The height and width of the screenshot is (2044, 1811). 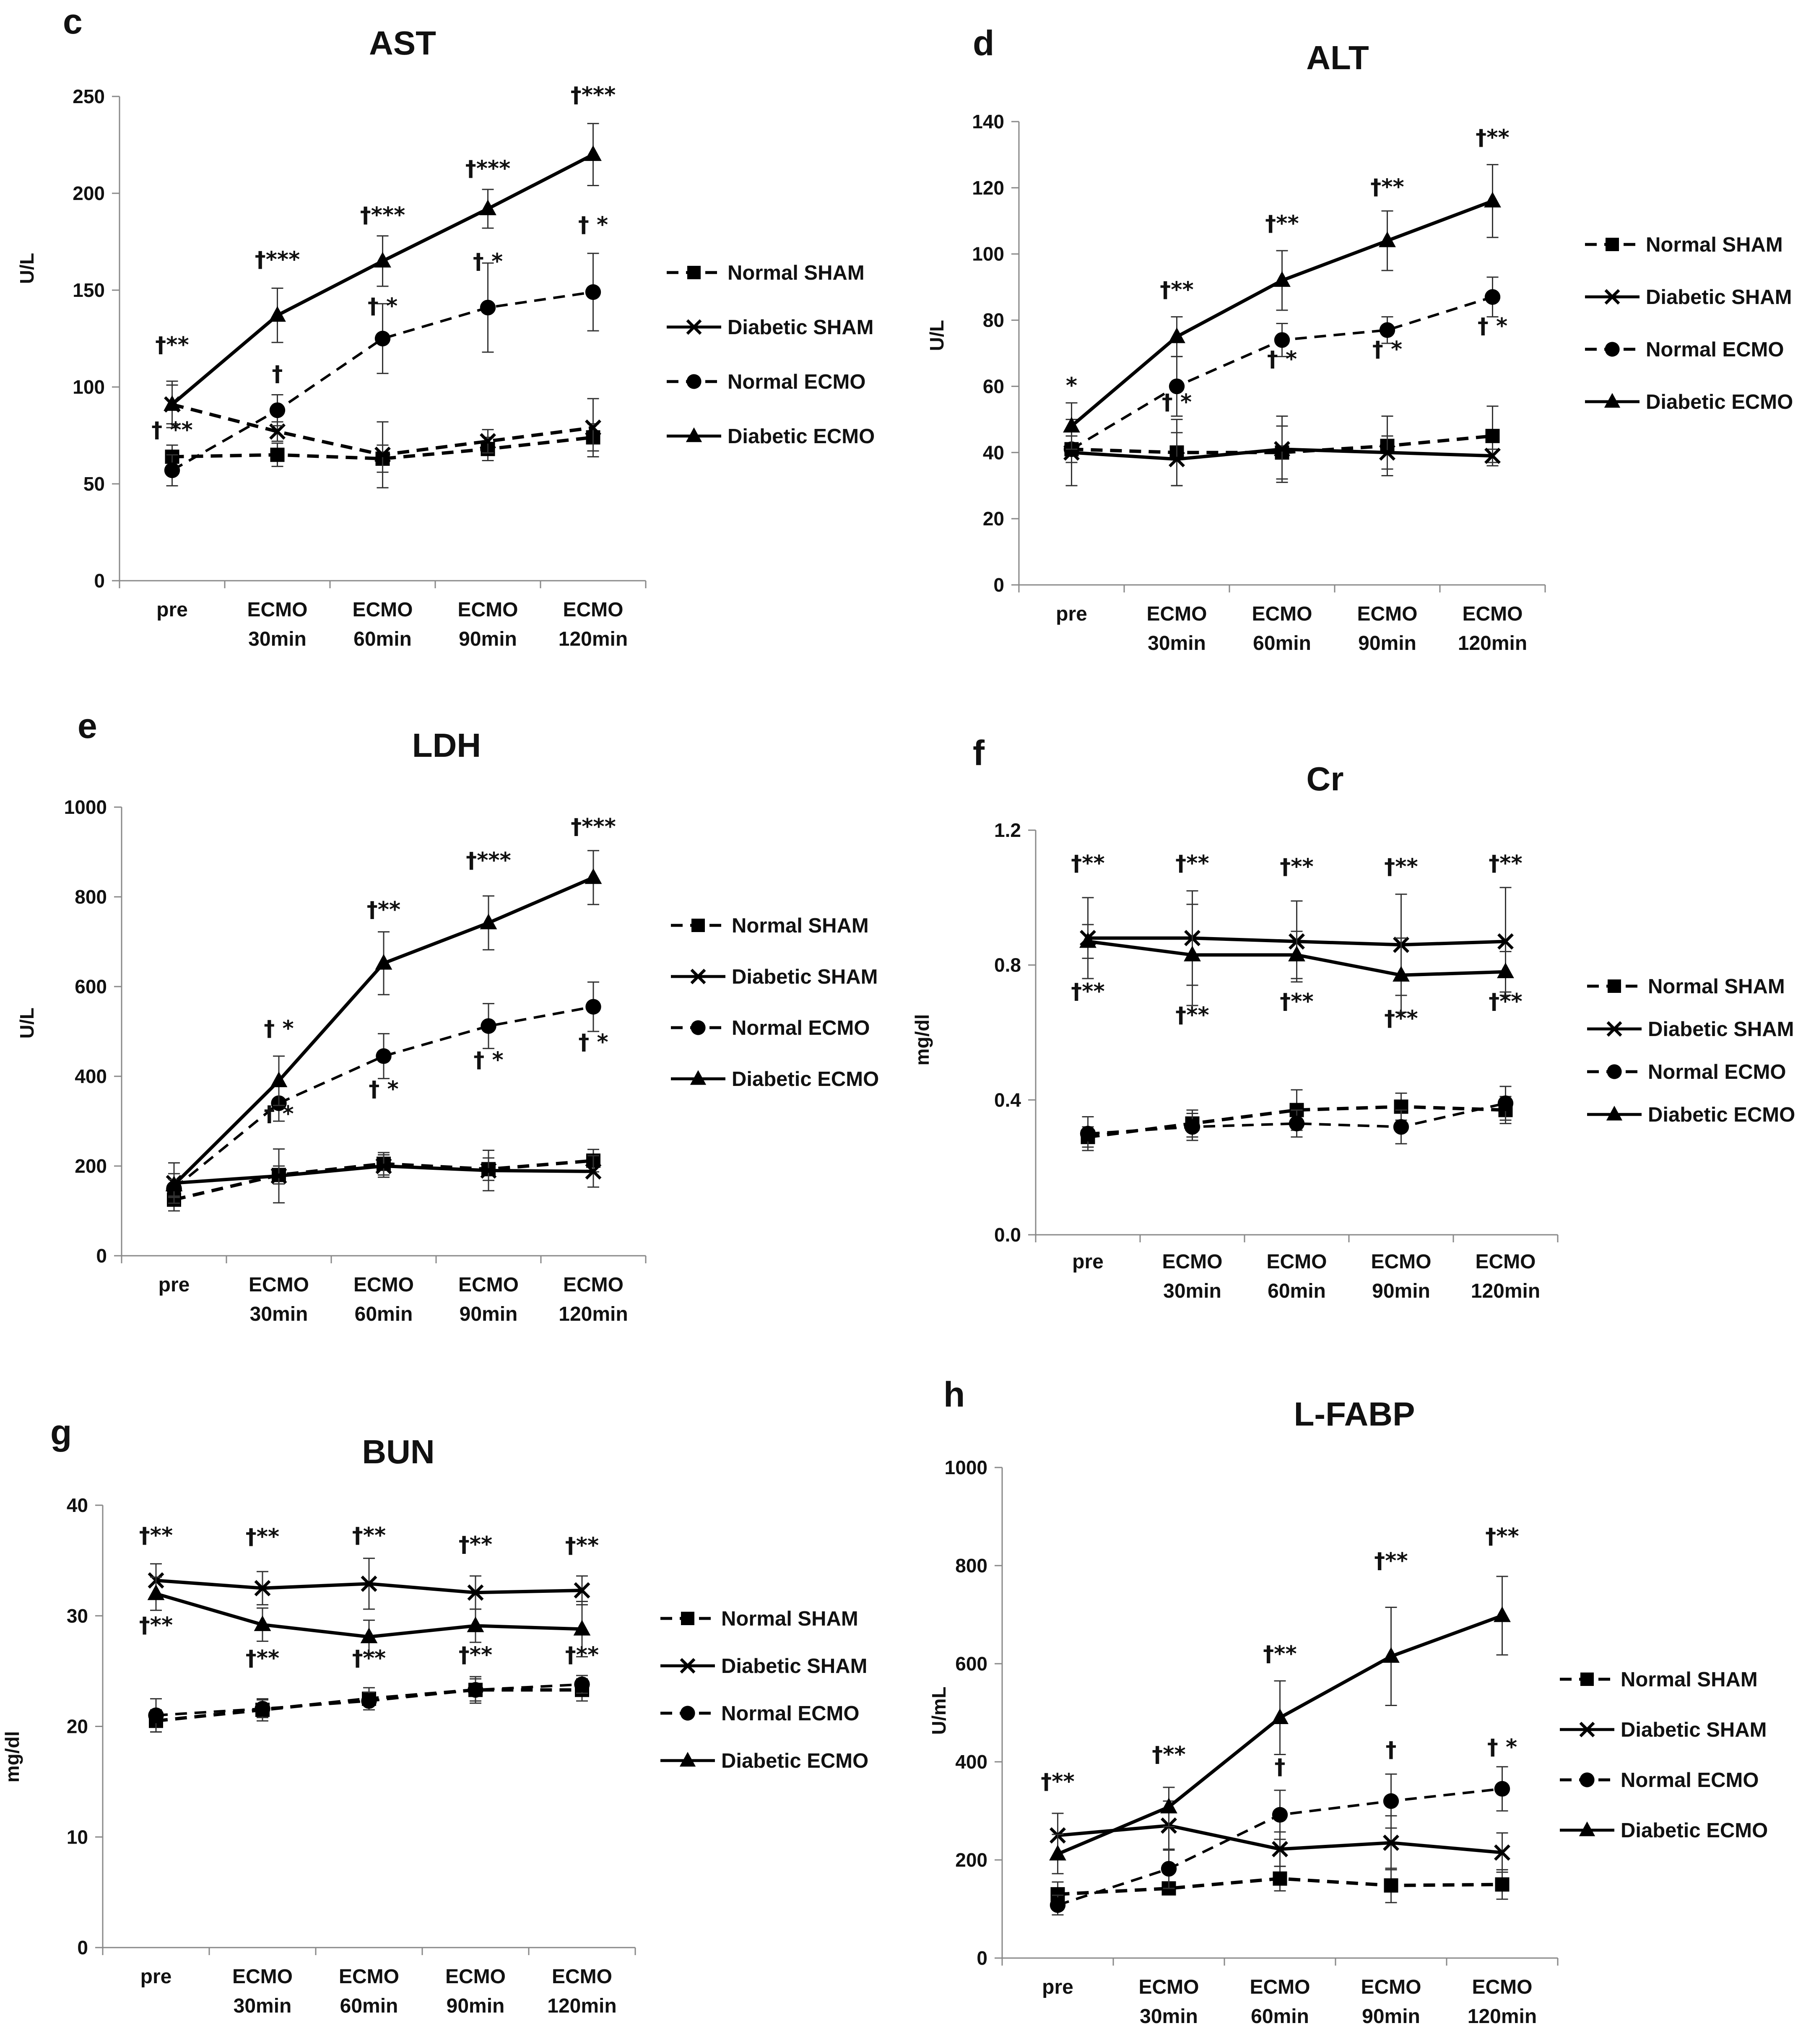 What do you see at coordinates (172, 431) in the screenshot?
I see `significance-annotation: † **` at bounding box center [172, 431].